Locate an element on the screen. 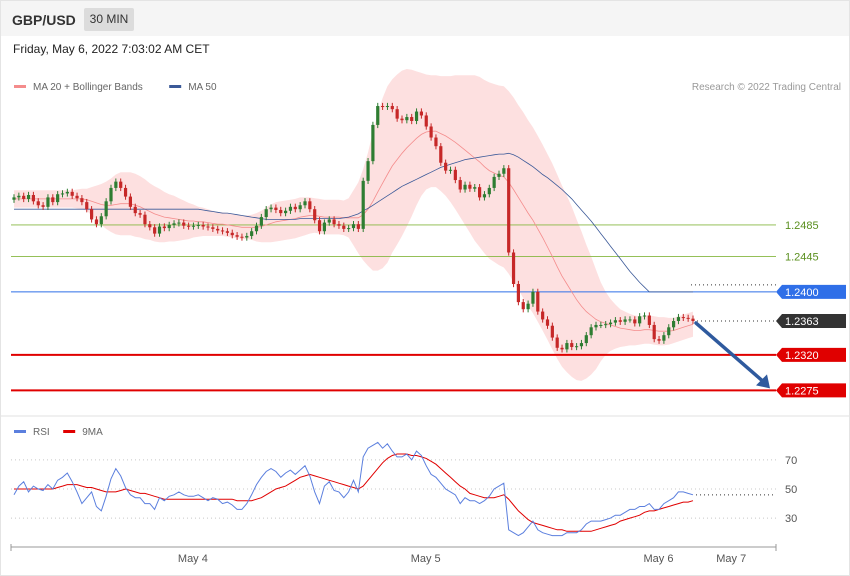  level-tag-1.2320 is located at coordinates (811, 354).